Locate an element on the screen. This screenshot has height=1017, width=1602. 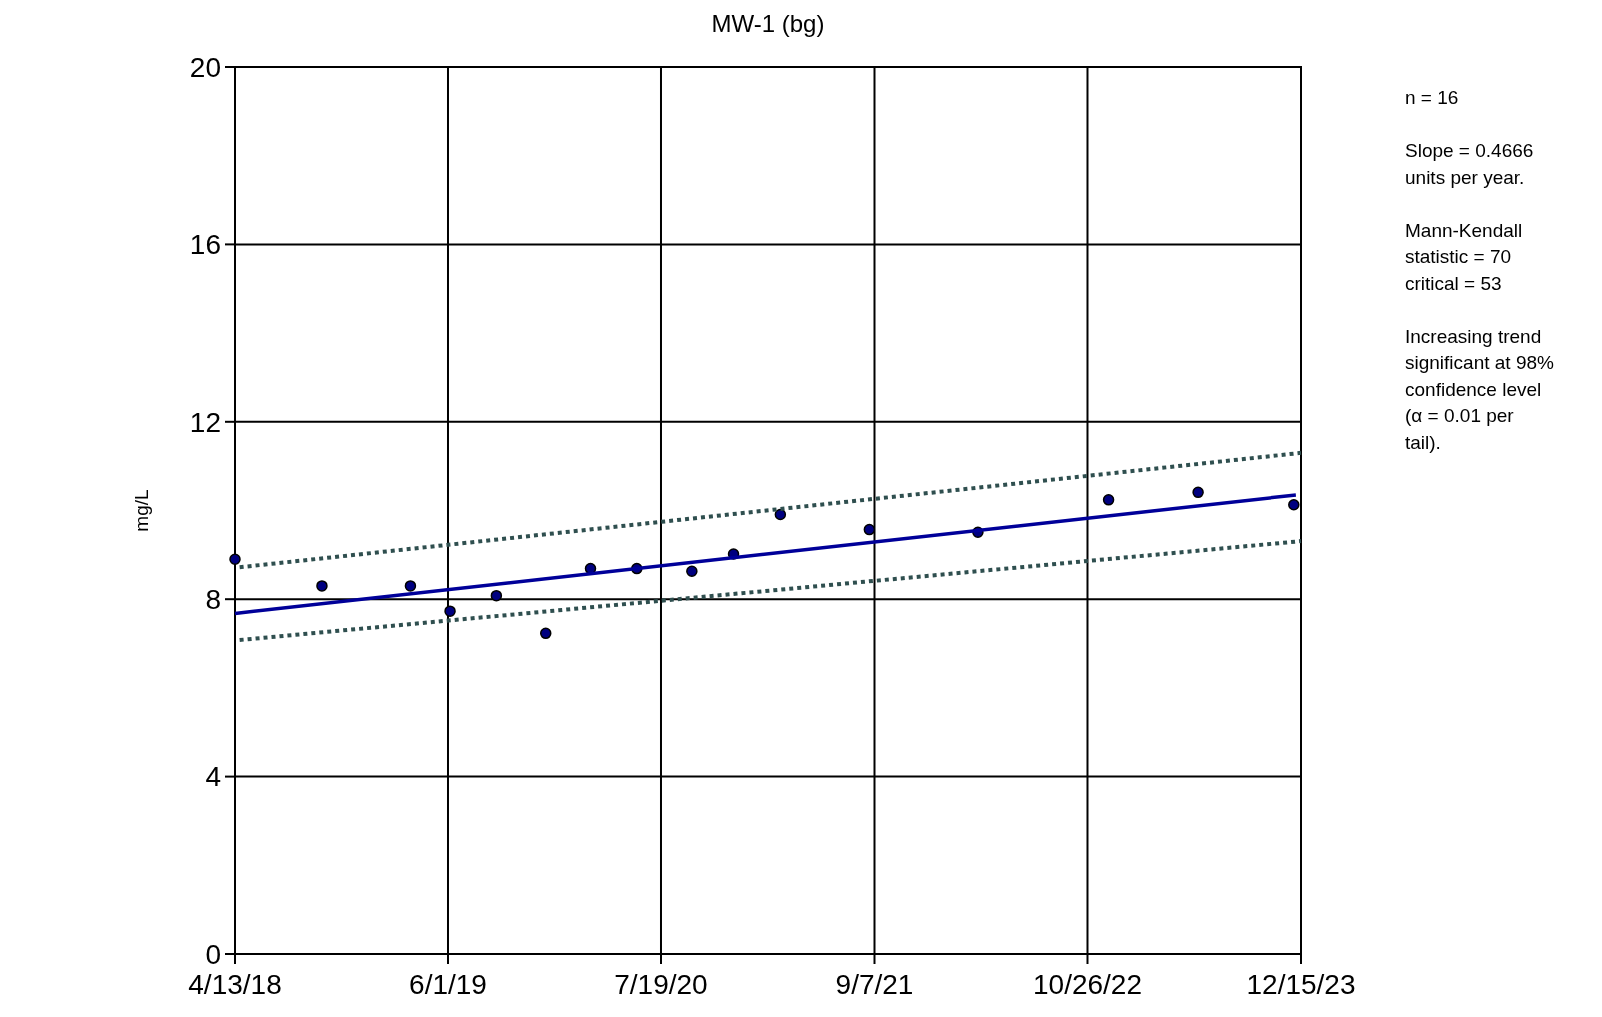
y-tick-label: 20 is located at coordinates (205, 67).